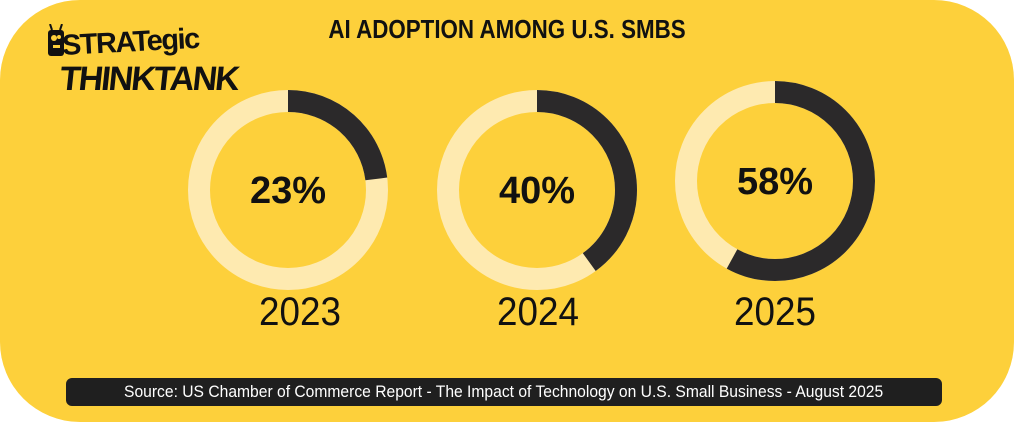  I want to click on donut-value-arc-2025, so click(775, 181).